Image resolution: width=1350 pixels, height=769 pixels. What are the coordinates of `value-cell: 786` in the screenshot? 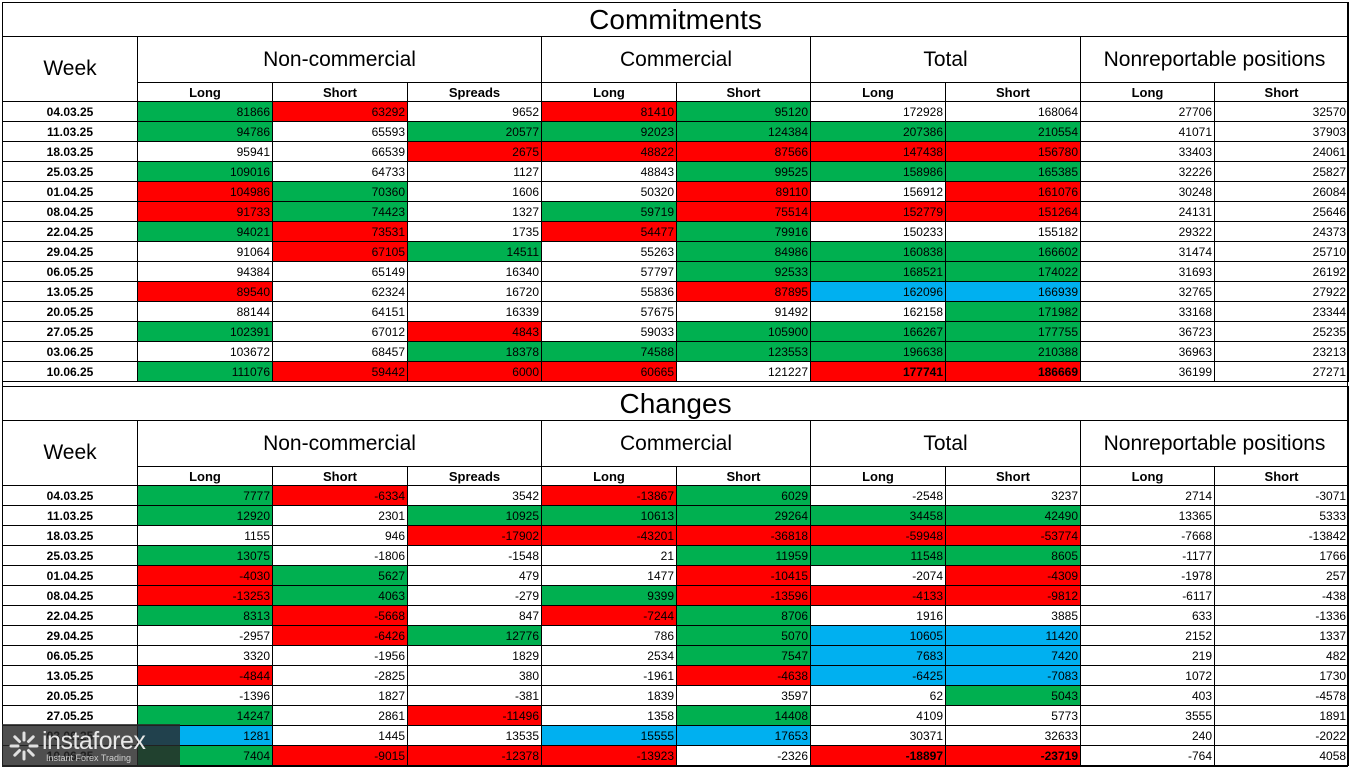 It's located at (609, 635).